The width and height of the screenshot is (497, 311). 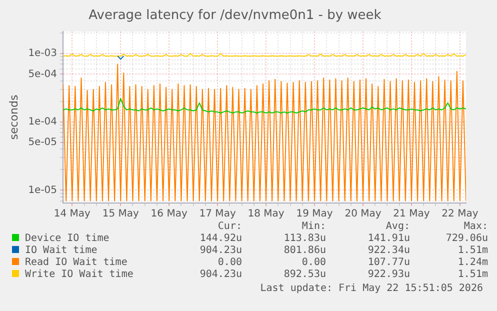 What do you see at coordinates (397, 227) in the screenshot?
I see `text: Avg:` at bounding box center [397, 227].